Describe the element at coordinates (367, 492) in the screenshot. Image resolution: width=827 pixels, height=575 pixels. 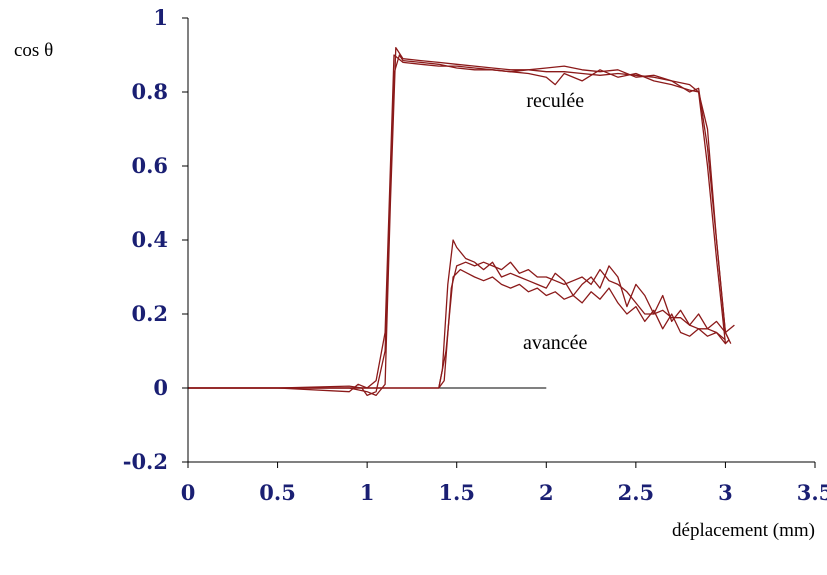
I see `x-tick-label: 1` at that location.